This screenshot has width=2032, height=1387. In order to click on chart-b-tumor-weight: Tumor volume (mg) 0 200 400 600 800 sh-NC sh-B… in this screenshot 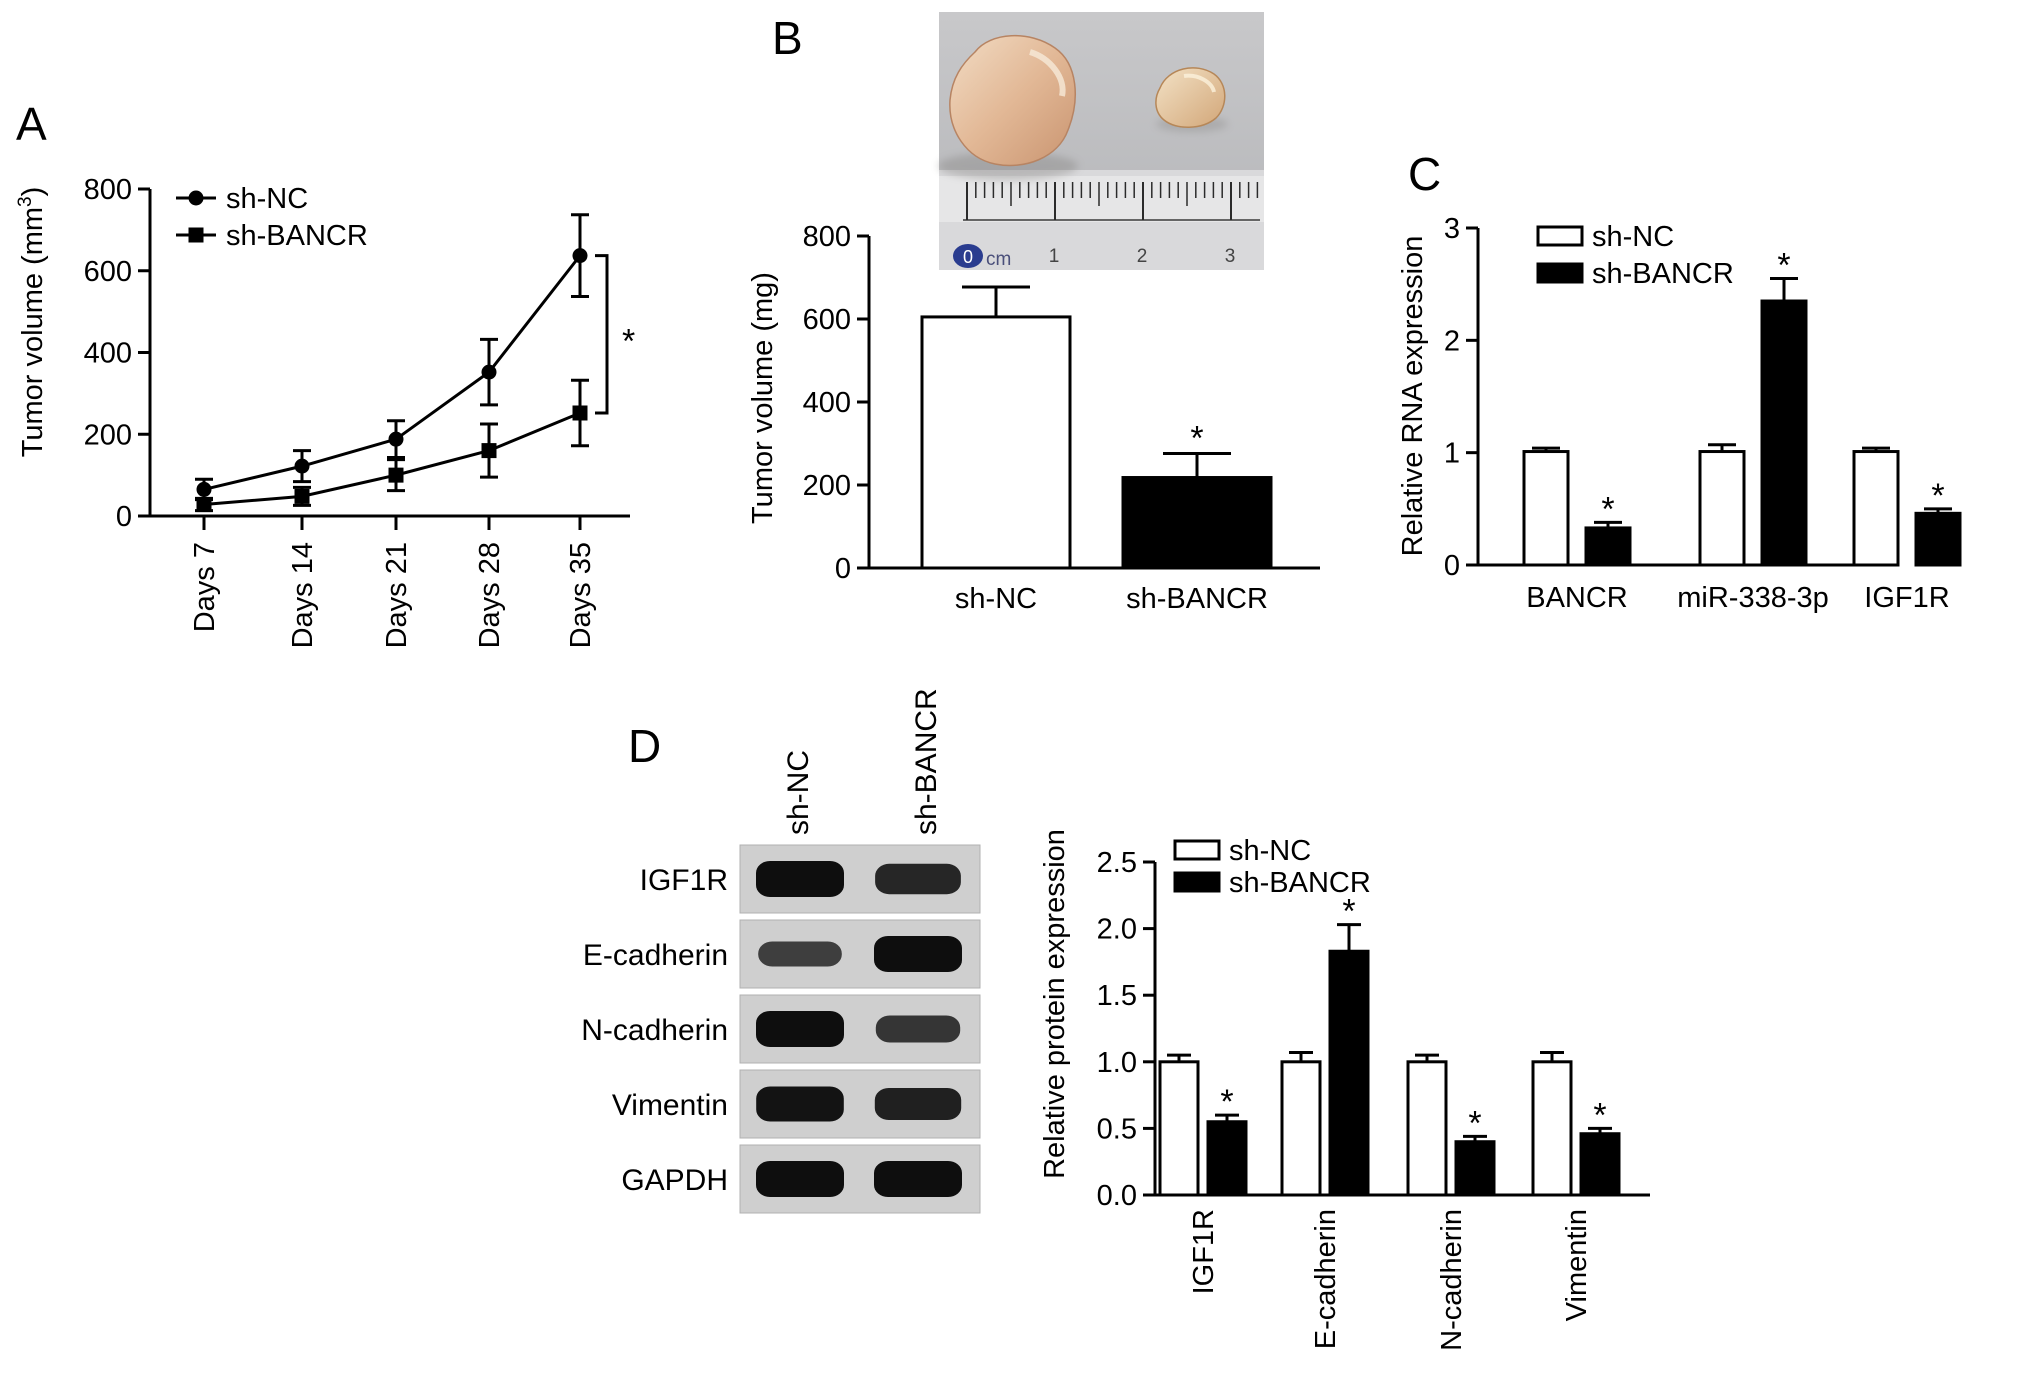, I will do `click(1033, 418)`.